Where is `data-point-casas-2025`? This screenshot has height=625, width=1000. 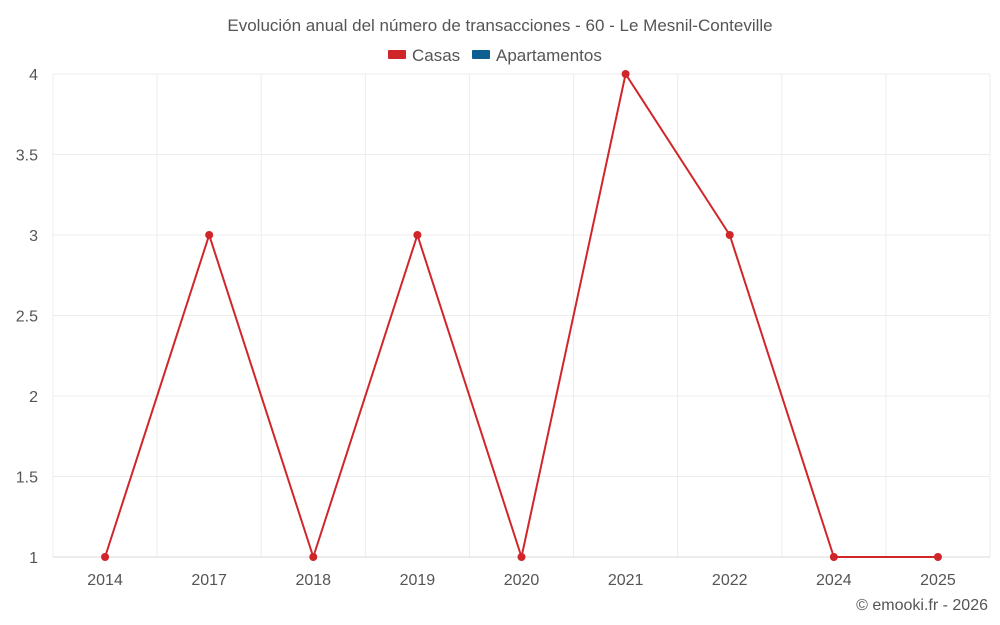
data-point-casas-2025 is located at coordinates (937, 557).